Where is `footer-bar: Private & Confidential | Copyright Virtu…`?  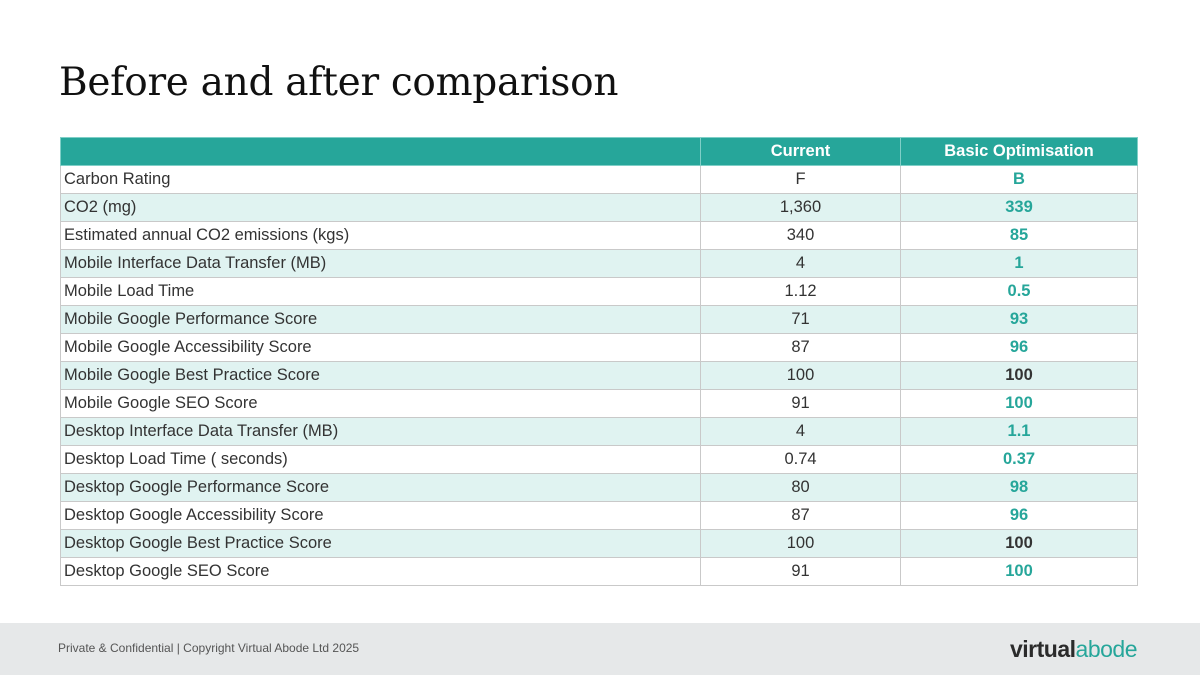 footer-bar: Private & Confidential | Copyright Virtu… is located at coordinates (600, 649).